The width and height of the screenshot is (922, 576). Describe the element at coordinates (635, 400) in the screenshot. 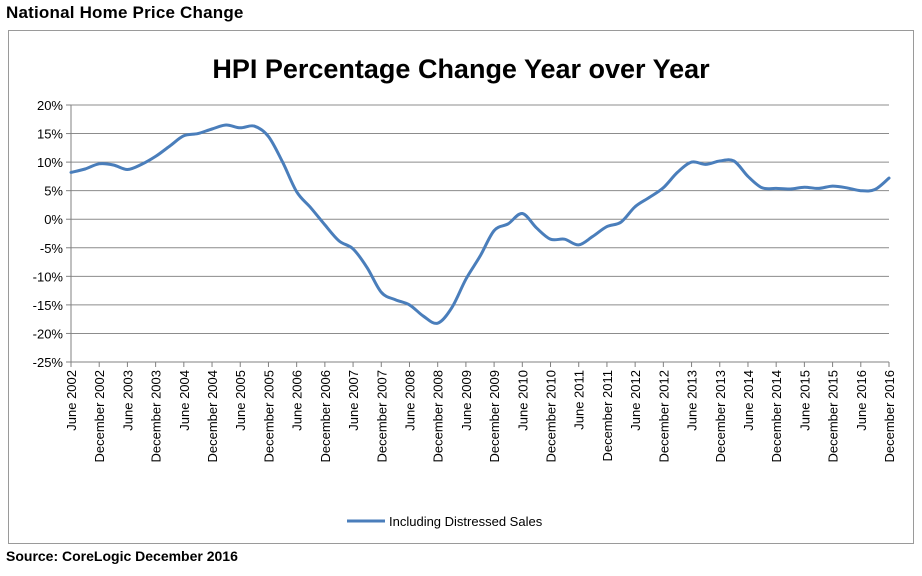

I see `x-tick-label: June 2012` at that location.